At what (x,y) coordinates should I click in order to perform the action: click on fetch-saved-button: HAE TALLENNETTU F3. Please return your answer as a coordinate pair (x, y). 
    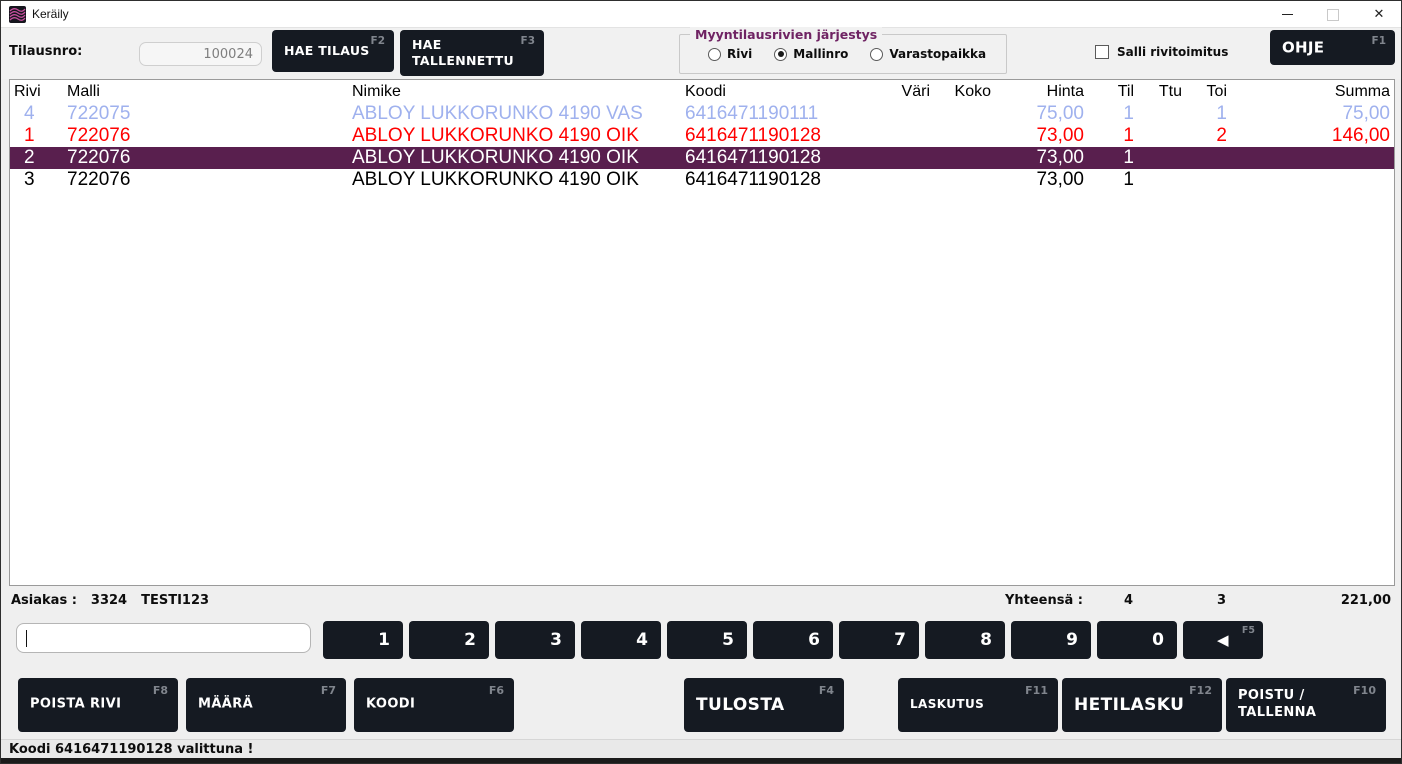
    Looking at the image, I should click on (472, 53).